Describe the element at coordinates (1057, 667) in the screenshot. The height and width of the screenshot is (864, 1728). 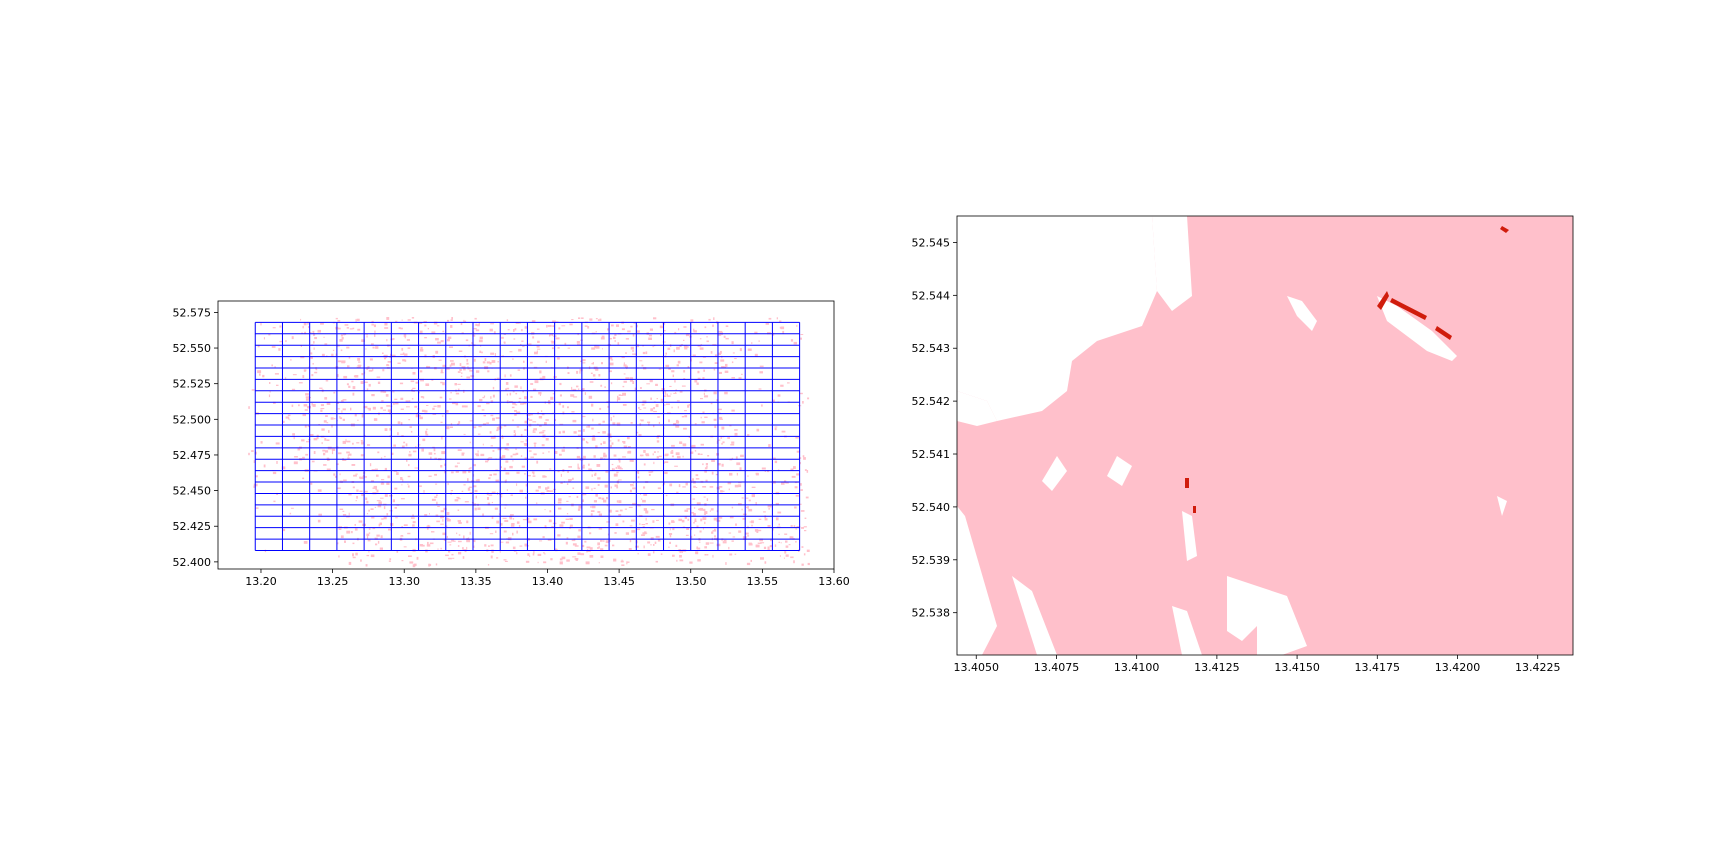
I see `x-tick-label: 13.4075` at that location.